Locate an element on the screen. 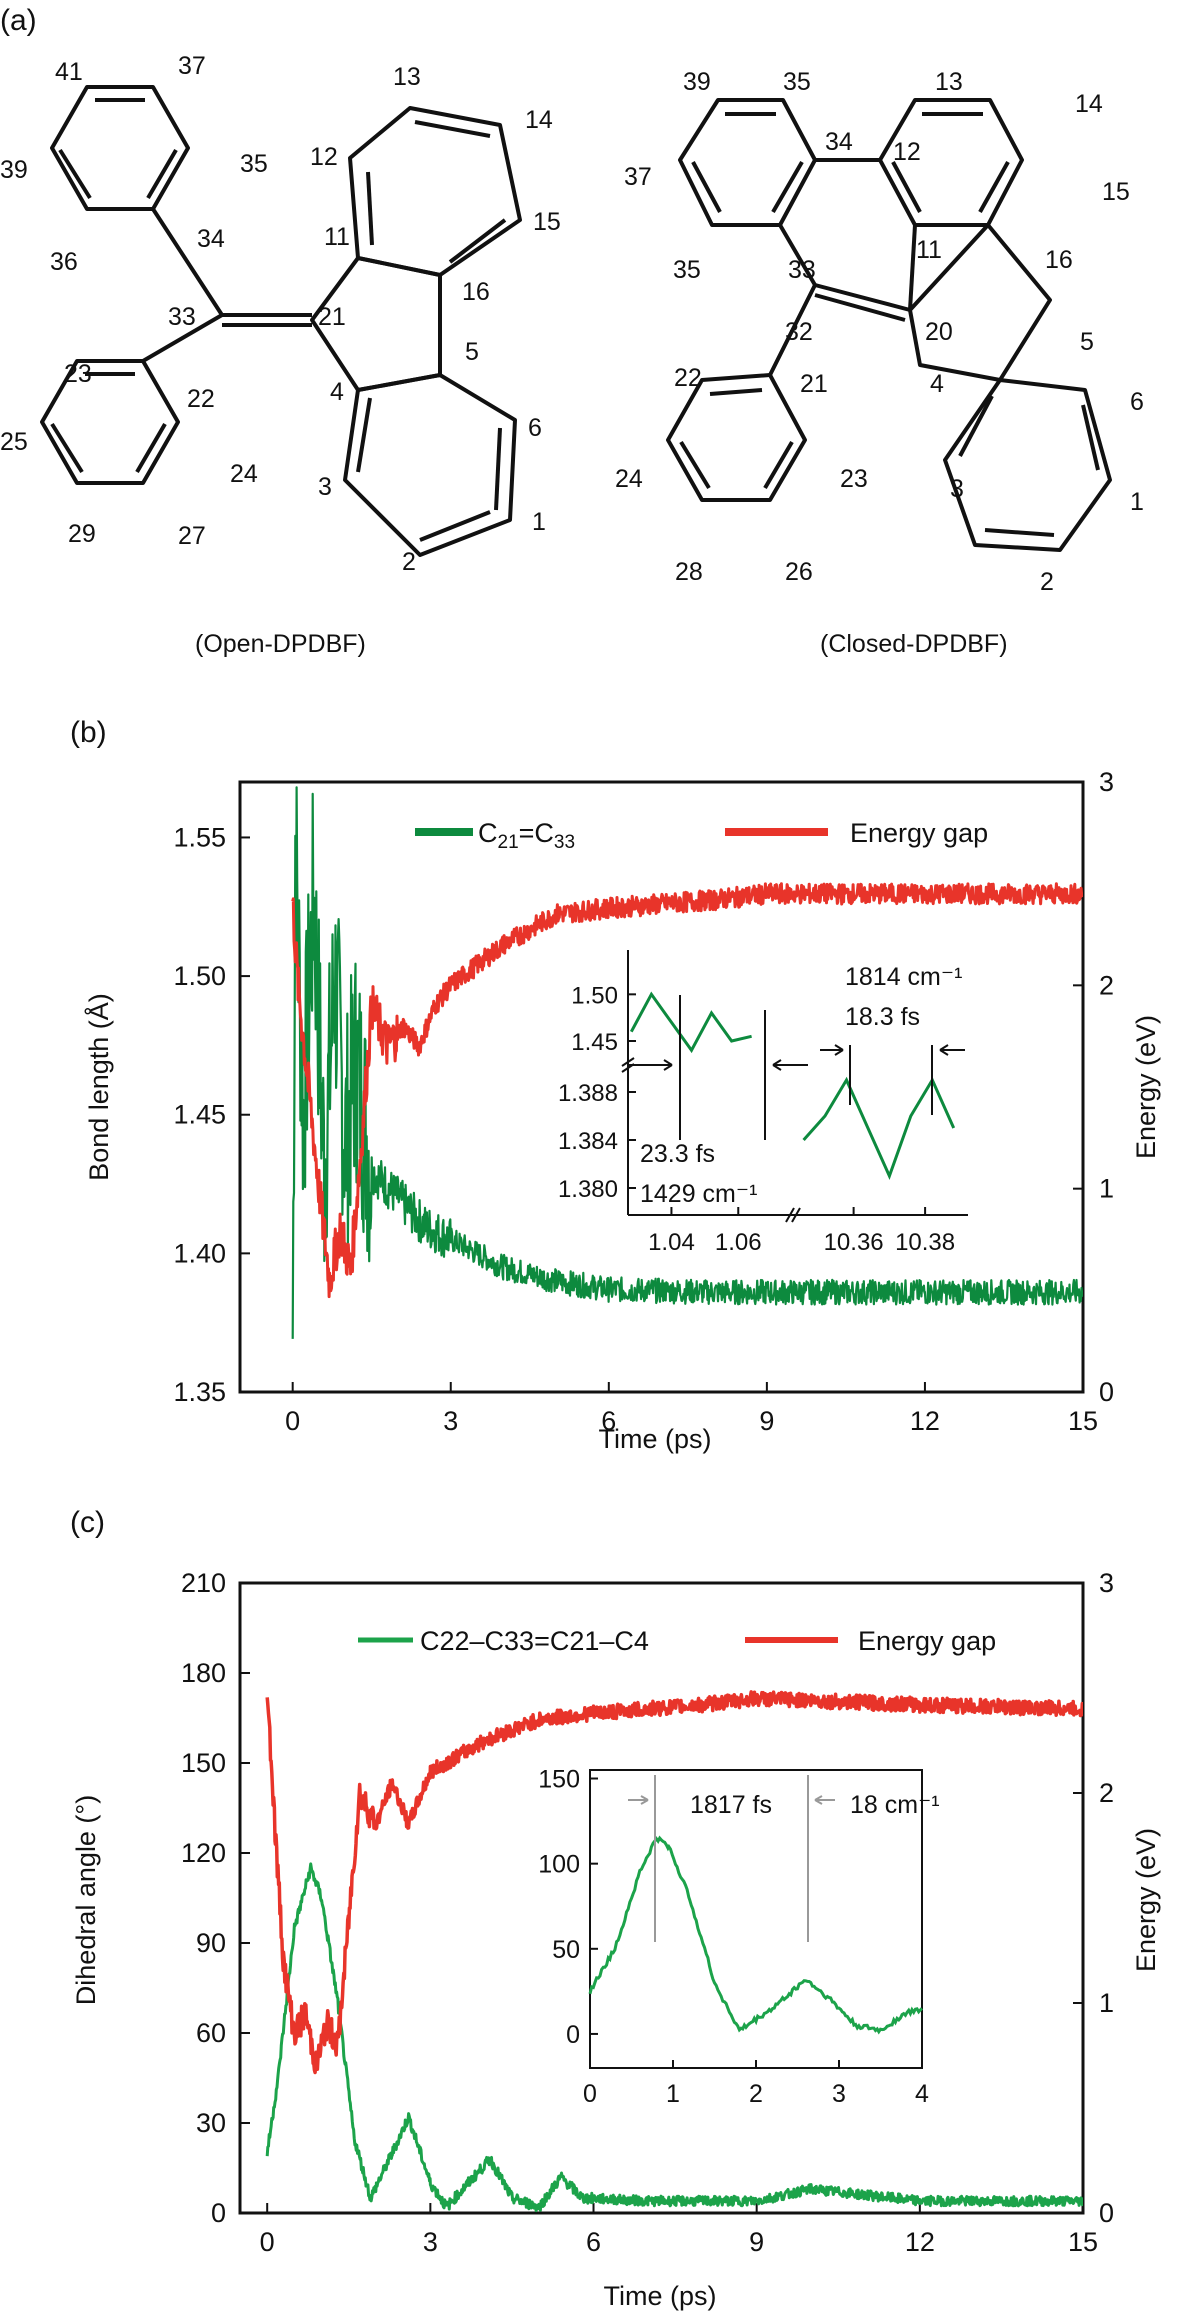 Image resolution: width=1179 pixels, height=2321 pixels. y-tick-label: 90 is located at coordinates (211, 1943).